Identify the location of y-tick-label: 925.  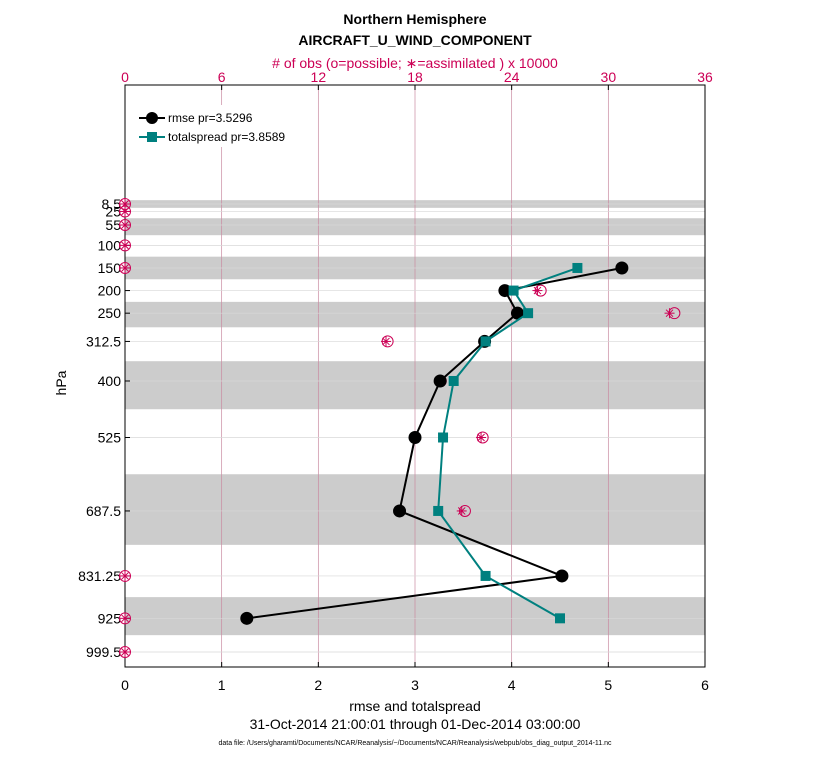
(110, 618).